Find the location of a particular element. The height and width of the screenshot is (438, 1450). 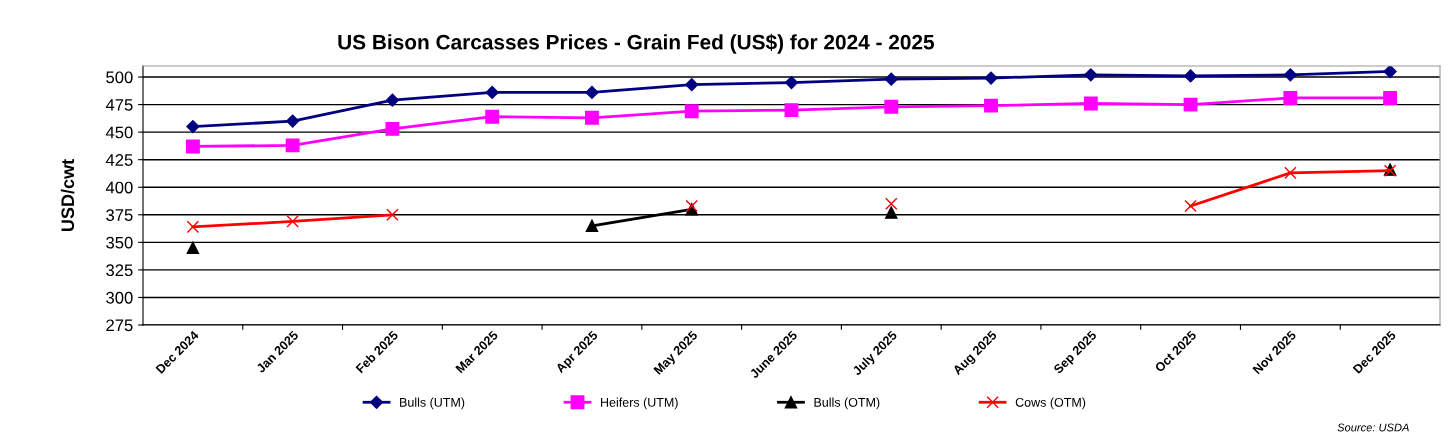

y-tick-label: 300 is located at coordinates (119, 297).